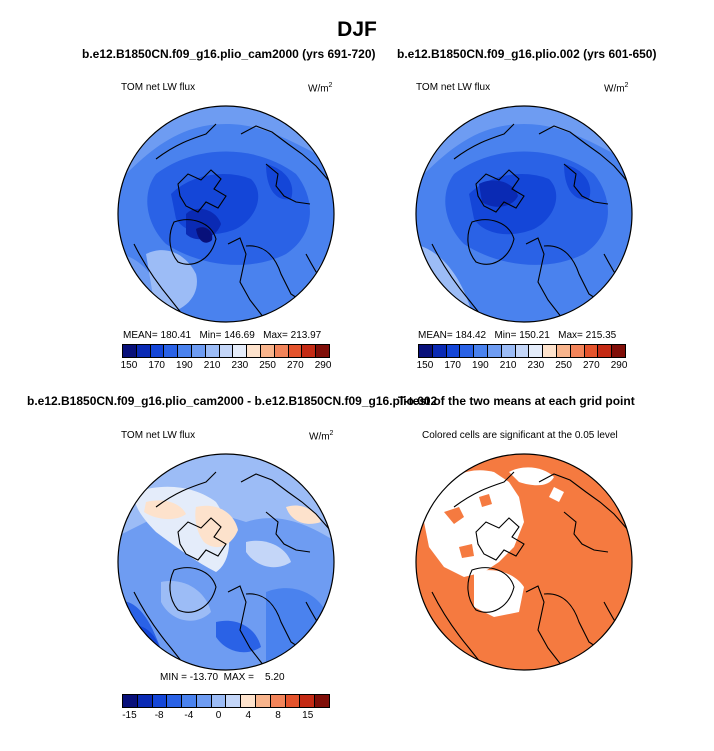 This screenshot has width=714, height=751. What do you see at coordinates (189, 715) in the screenshot?
I see `colorbar-tick-label: -4` at bounding box center [189, 715].